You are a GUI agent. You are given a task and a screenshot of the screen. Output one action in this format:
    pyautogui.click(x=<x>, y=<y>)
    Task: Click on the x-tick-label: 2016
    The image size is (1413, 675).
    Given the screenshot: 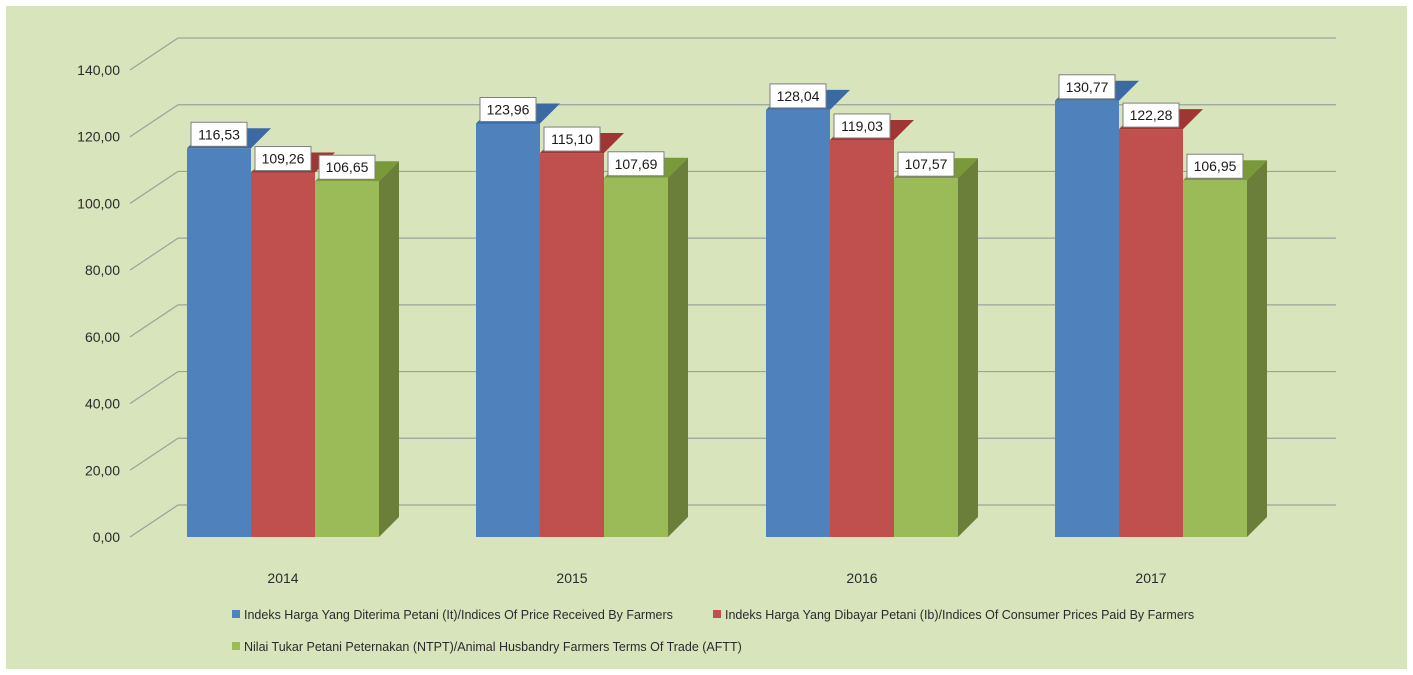 What is the action you would take?
    pyautogui.click(x=861, y=578)
    